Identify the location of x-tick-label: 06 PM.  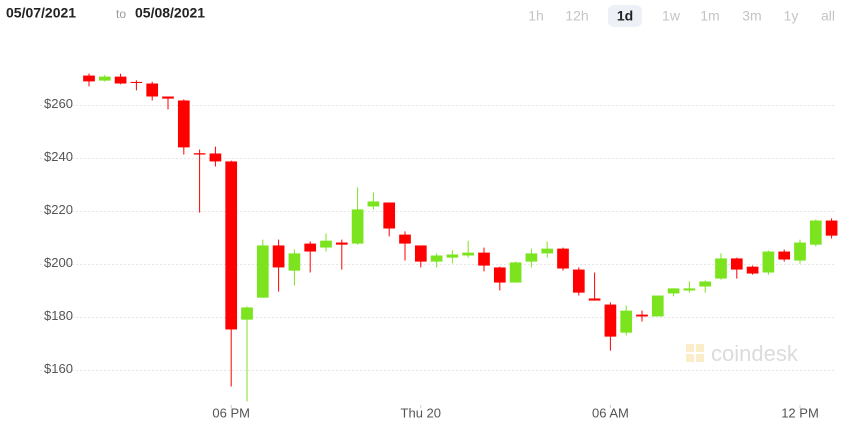
(231, 412).